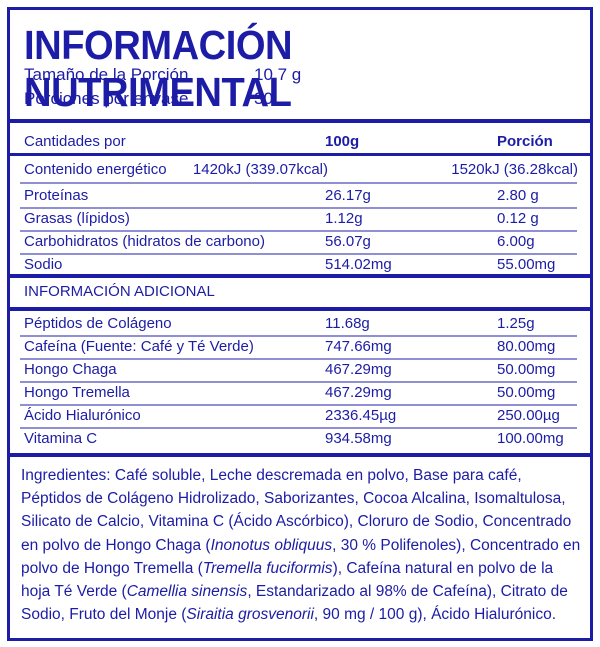 The width and height of the screenshot is (600, 647). Describe the element at coordinates (530, 438) in the screenshot. I see `cell-portion: 100.00mg` at that location.